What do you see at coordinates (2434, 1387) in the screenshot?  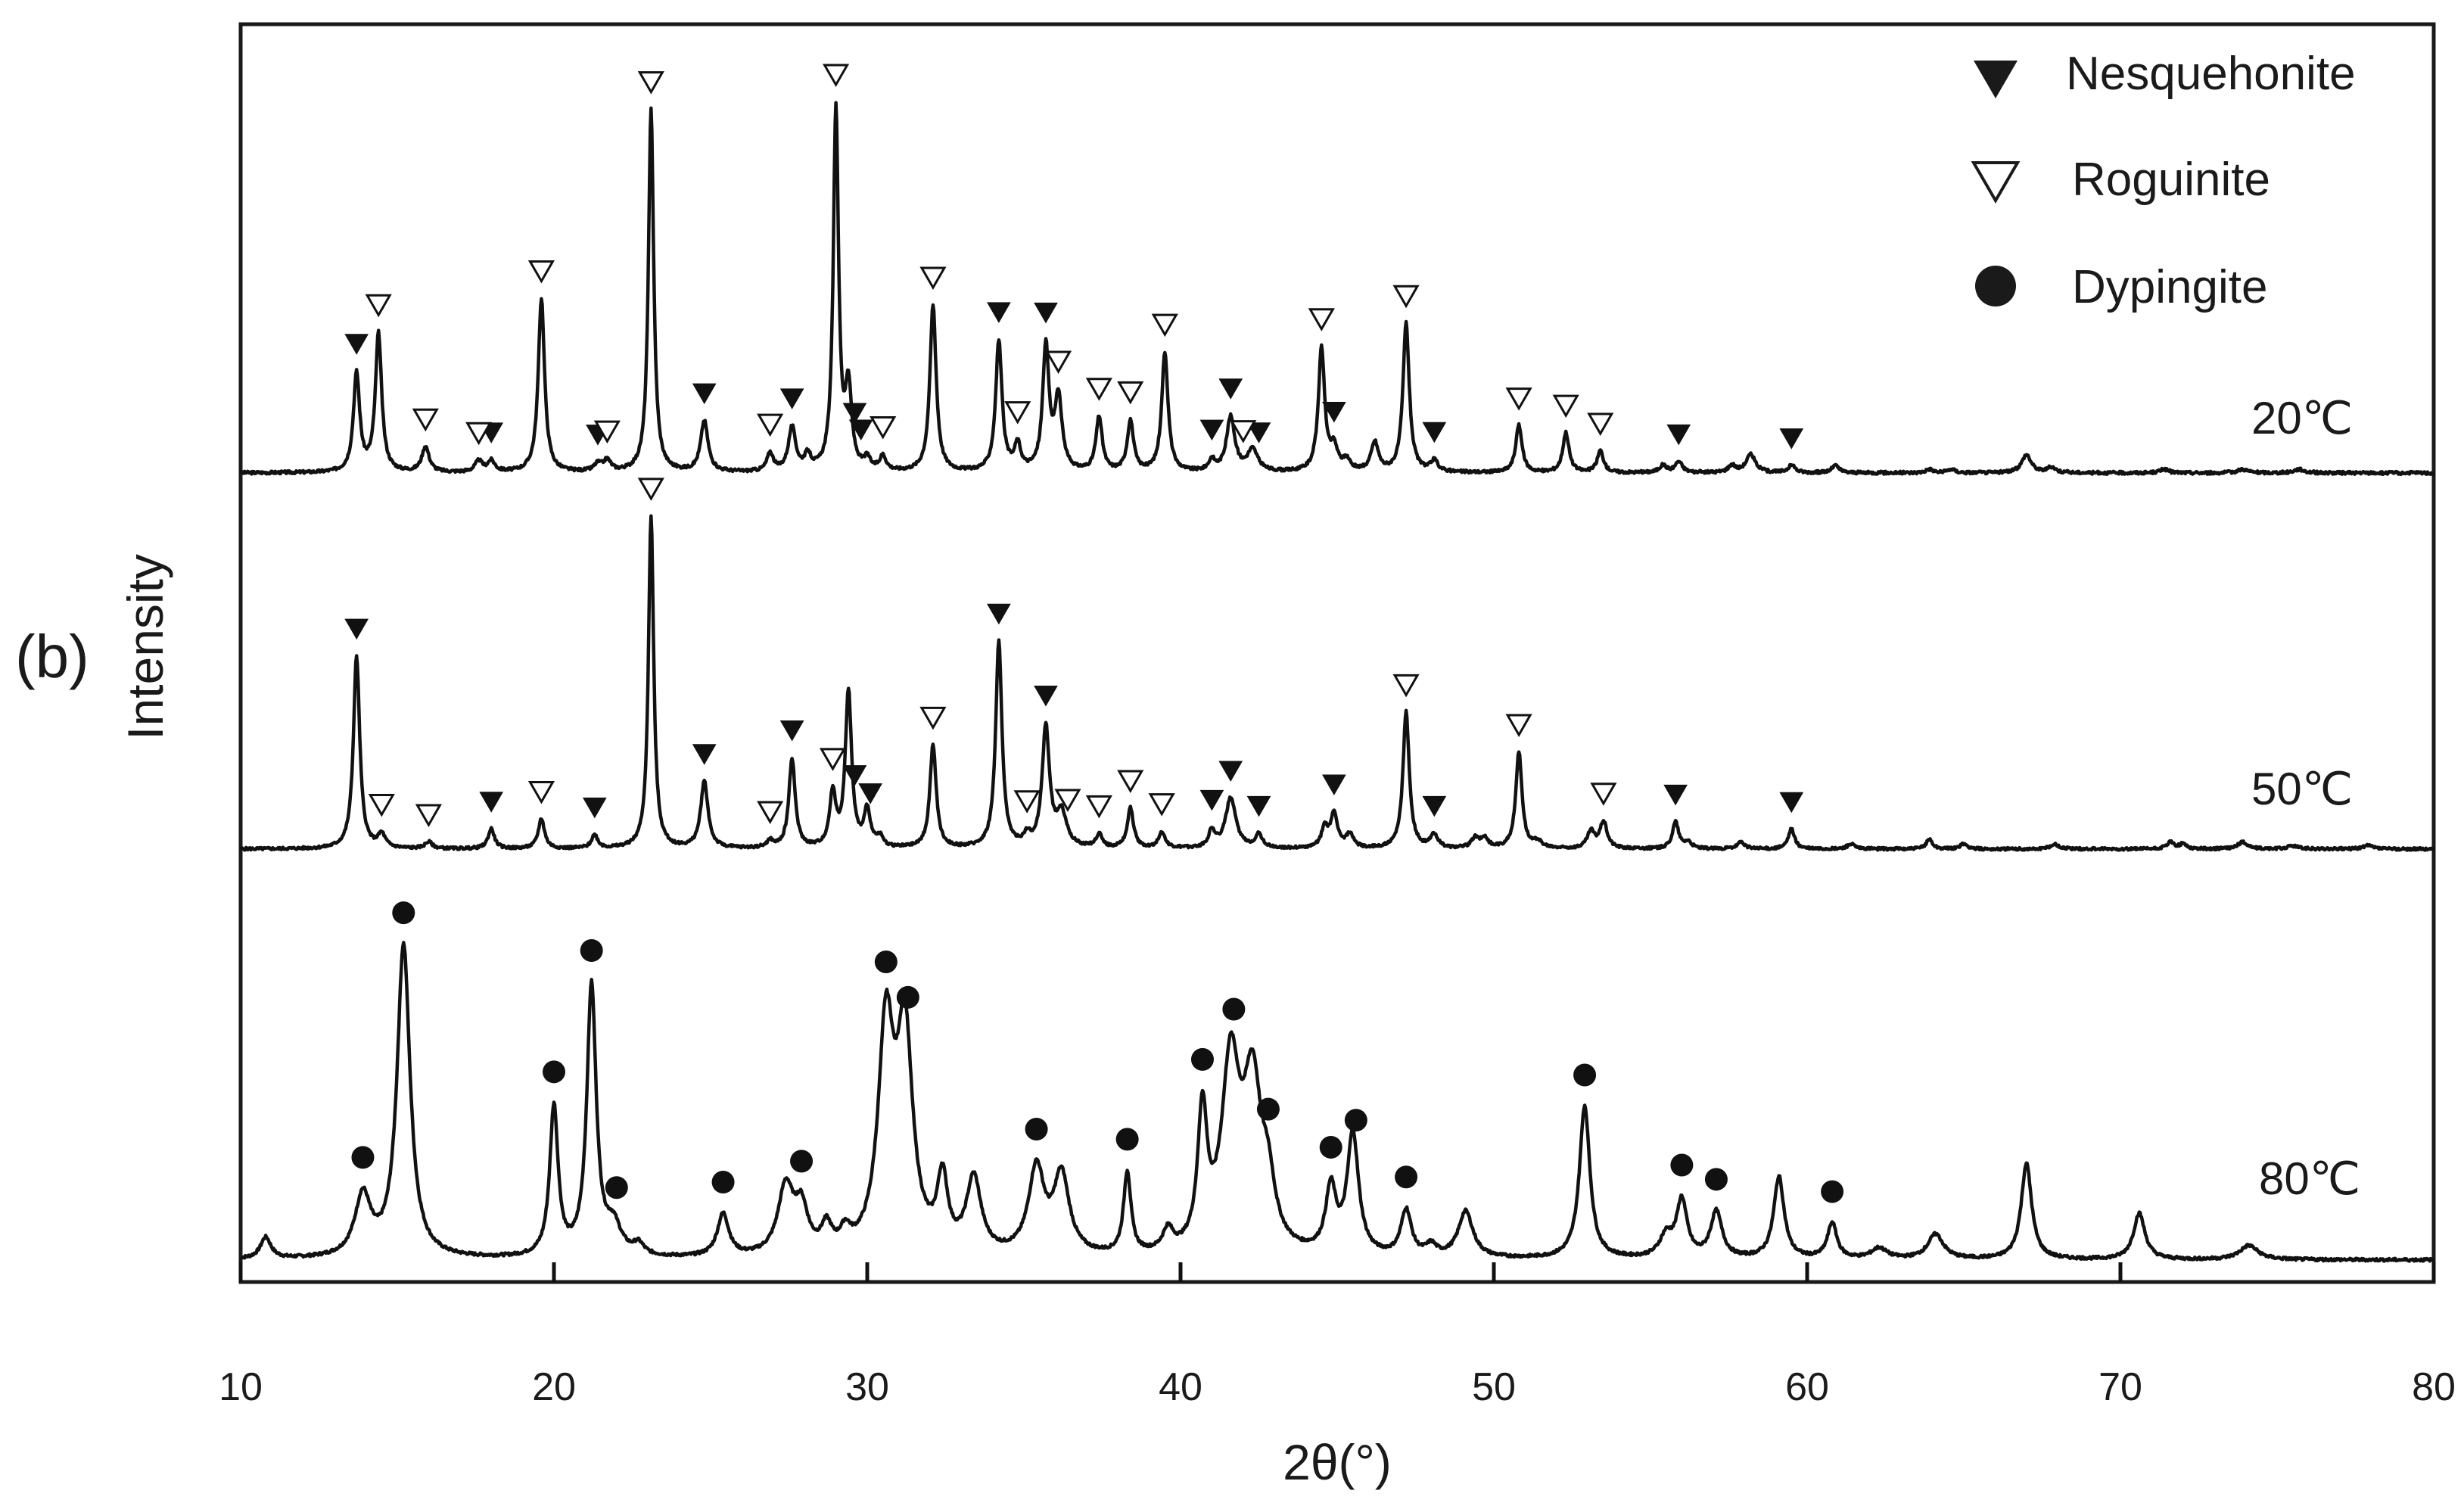 I see `x-tick-label: 80` at bounding box center [2434, 1387].